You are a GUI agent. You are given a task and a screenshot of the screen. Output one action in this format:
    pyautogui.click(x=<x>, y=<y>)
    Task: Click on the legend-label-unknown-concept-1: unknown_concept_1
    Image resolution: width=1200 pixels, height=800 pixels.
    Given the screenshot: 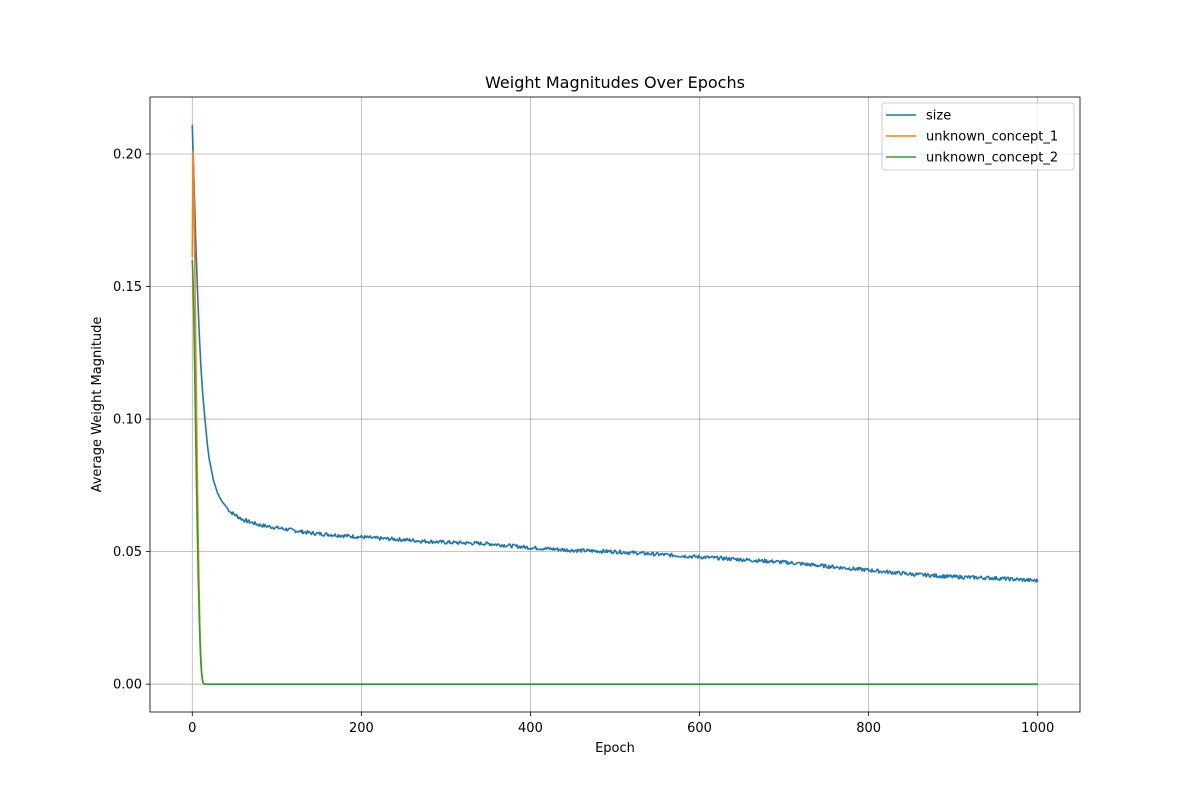 What is the action you would take?
    pyautogui.click(x=992, y=137)
    